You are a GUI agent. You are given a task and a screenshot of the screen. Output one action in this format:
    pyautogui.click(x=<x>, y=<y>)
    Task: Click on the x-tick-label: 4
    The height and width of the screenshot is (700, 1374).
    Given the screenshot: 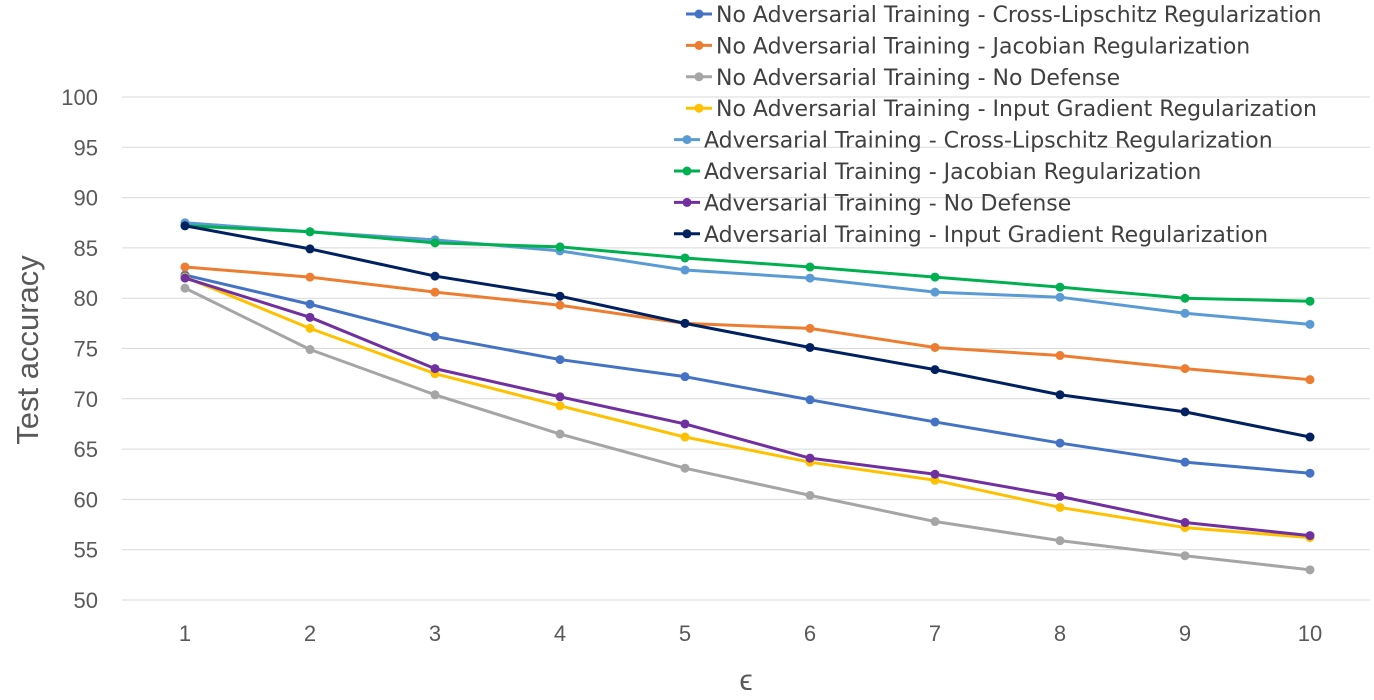 What is the action you would take?
    pyautogui.click(x=560, y=633)
    